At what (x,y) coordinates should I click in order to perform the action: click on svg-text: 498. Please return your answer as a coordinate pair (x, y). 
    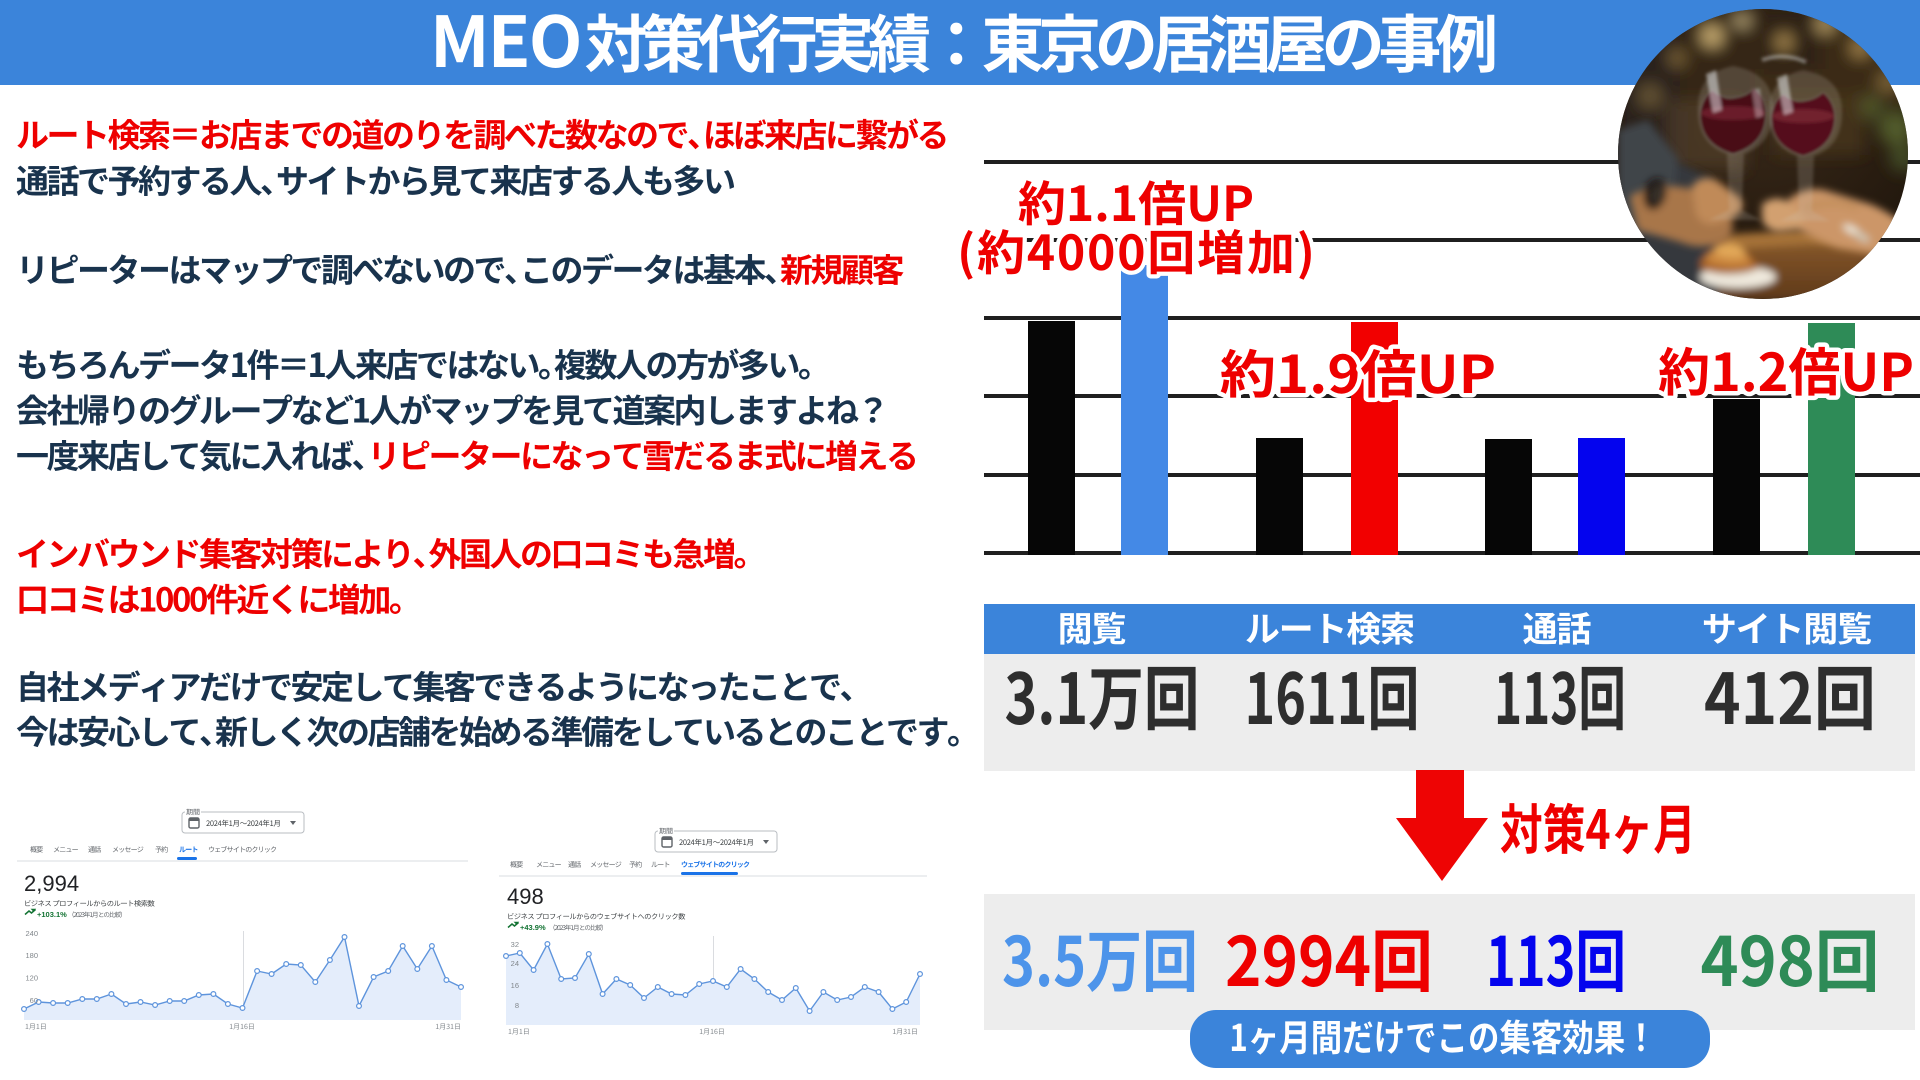
    Looking at the image, I should click on (525, 896).